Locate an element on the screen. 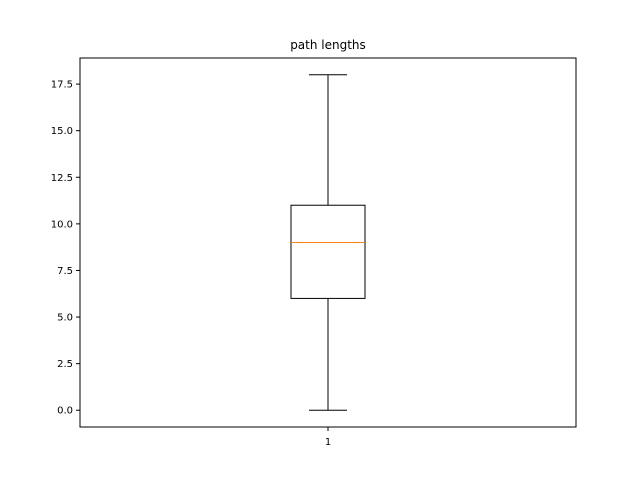 The width and height of the screenshot is (640, 480). y-tick-label: 10.0 is located at coordinates (62, 224).